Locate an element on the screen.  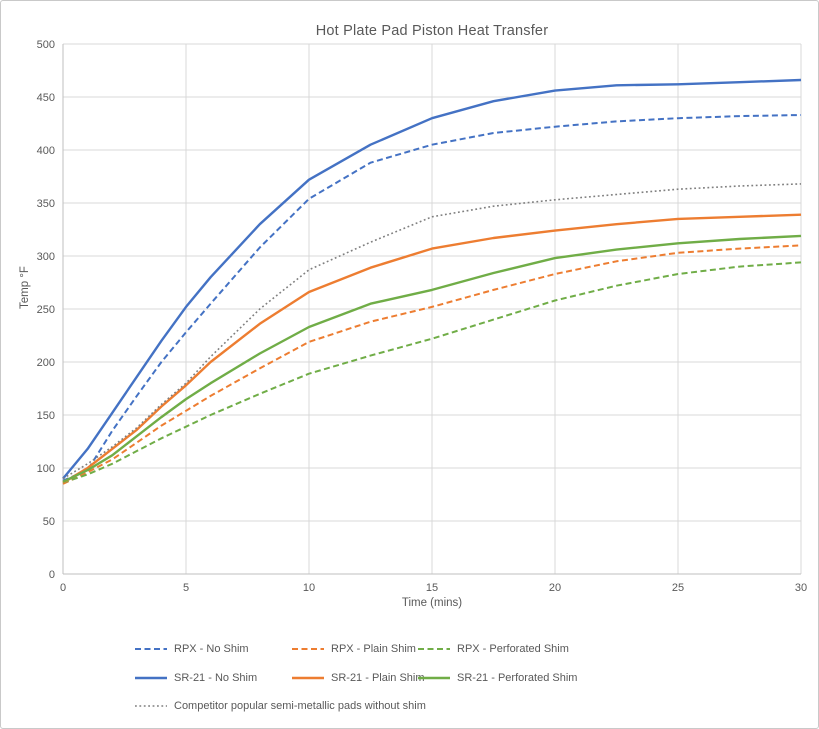
legend-item-sr-21-perforated-shim: SR-21 - Perforated Shim is located at coordinates (497, 678).